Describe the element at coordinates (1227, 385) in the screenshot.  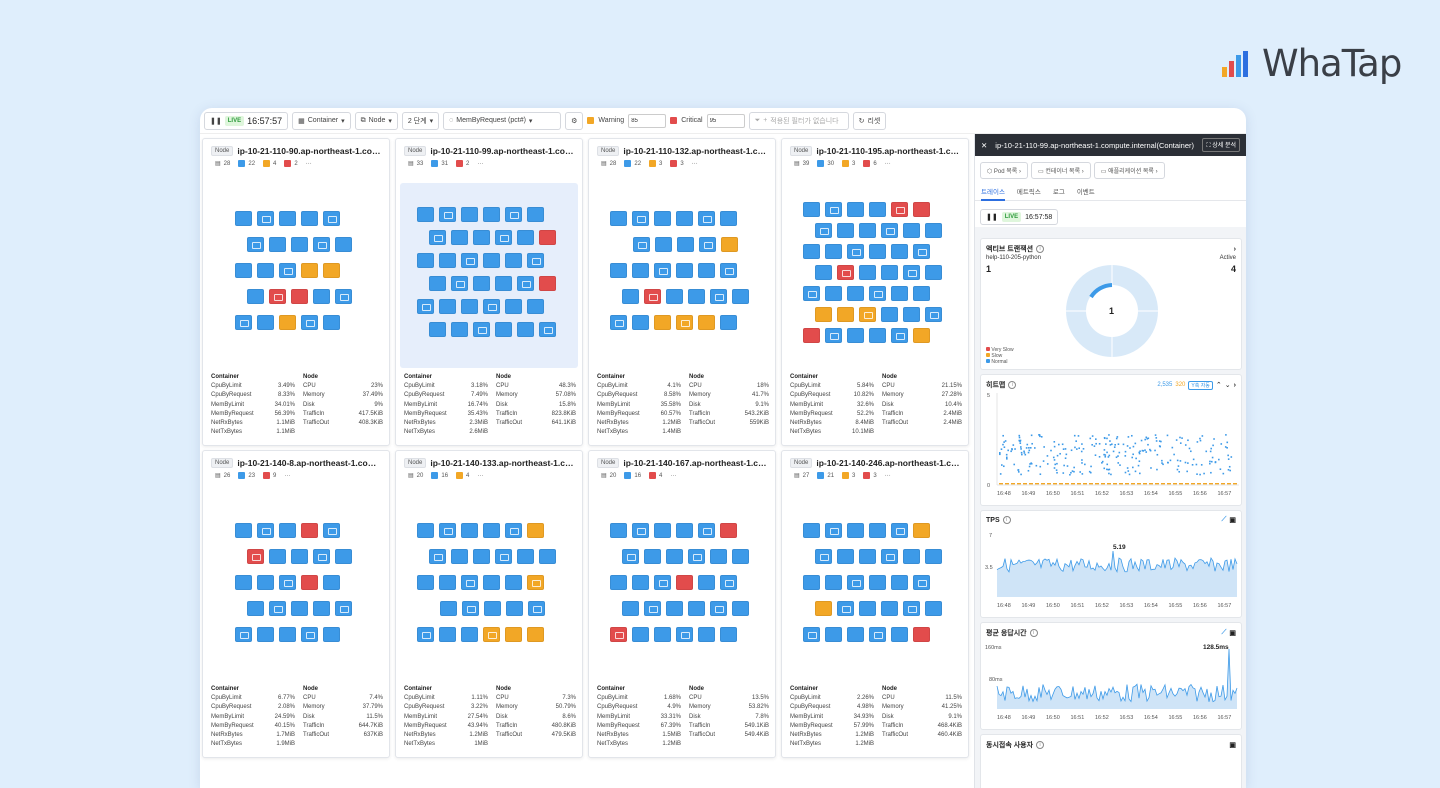
I see `chevron-down-icon: ⌄` at that location.